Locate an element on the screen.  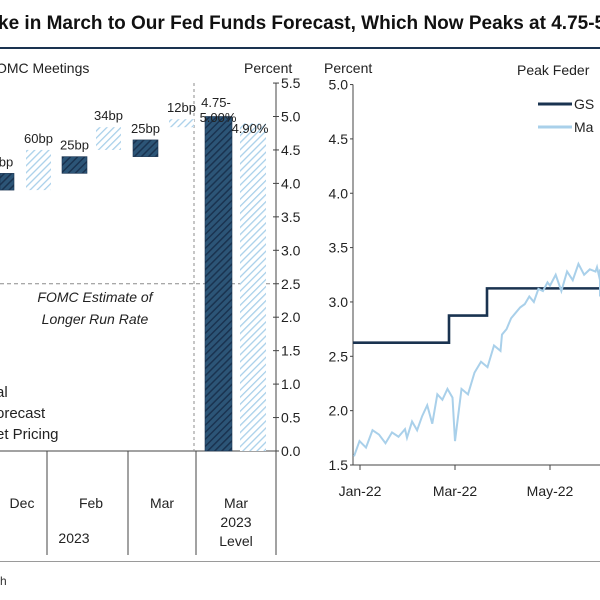
left-y-tick-label: 1.0 is located at coordinates (291, 384).